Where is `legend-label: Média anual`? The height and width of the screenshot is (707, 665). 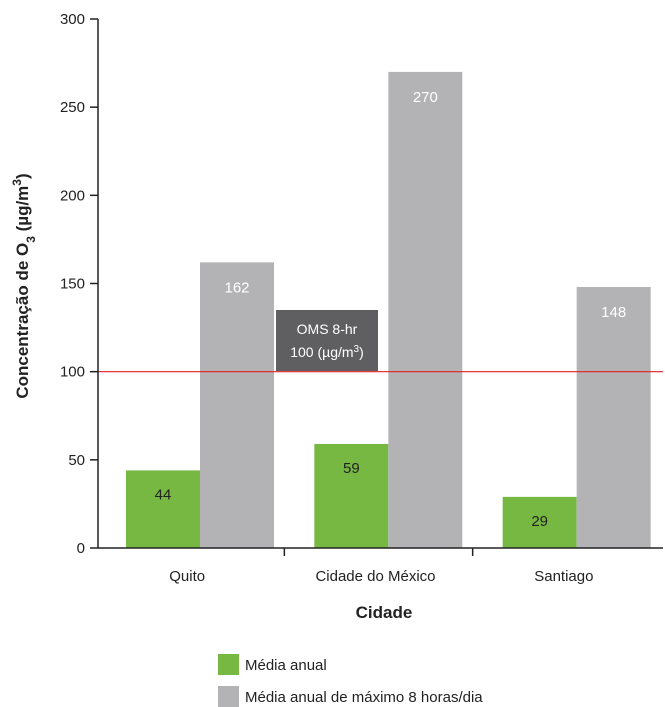 legend-label: Média anual is located at coordinates (286, 665).